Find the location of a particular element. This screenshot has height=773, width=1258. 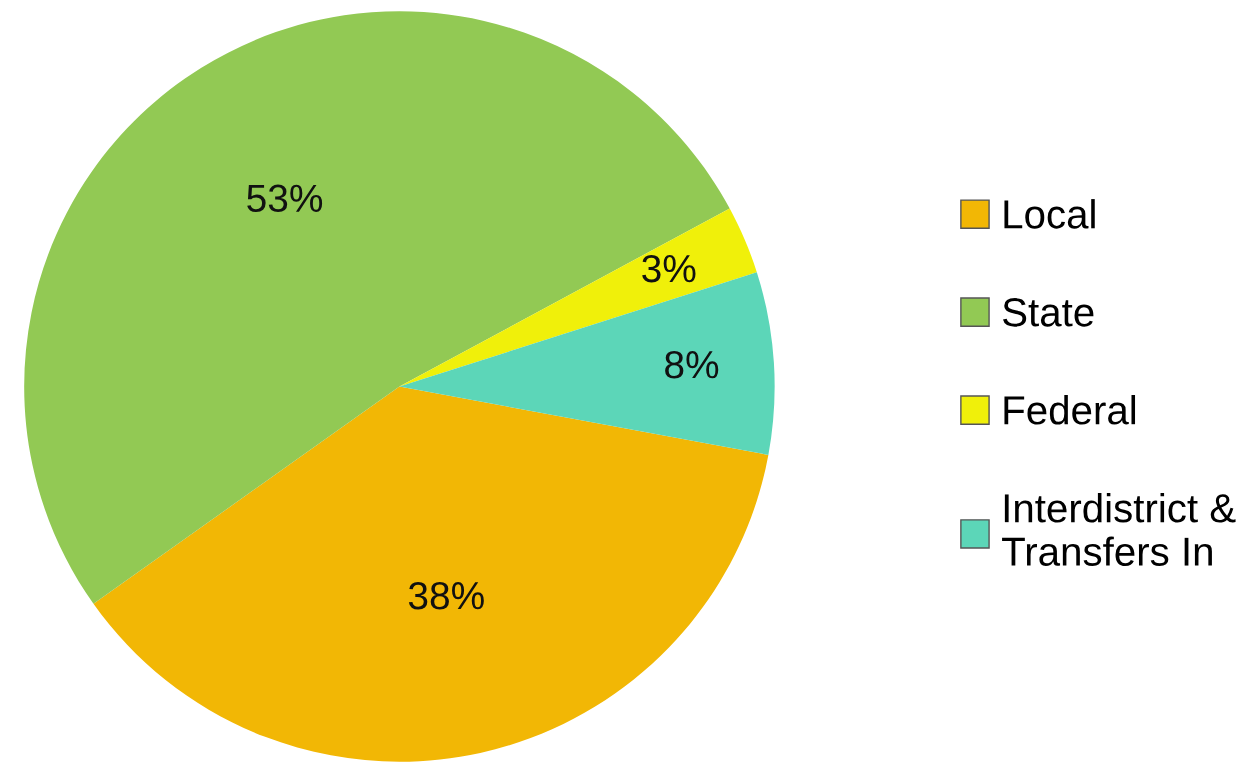

legend-label: Federal is located at coordinates (1070, 410).